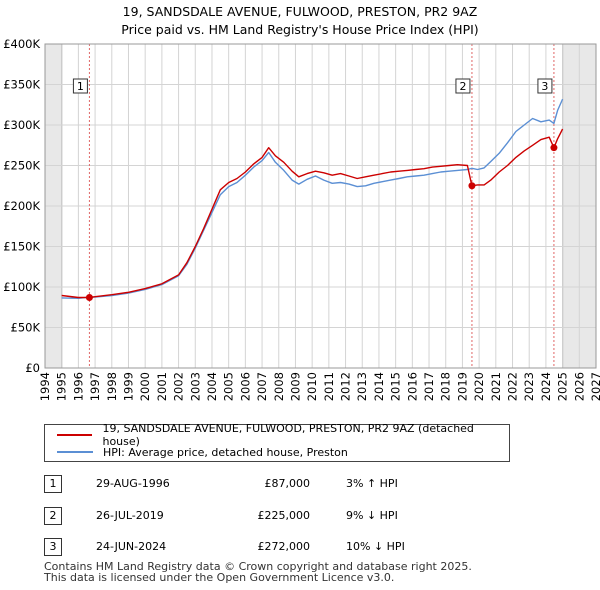  What do you see at coordinates (21, 247) in the screenshot?
I see `y-tick-label: £150K` at bounding box center [21, 247].